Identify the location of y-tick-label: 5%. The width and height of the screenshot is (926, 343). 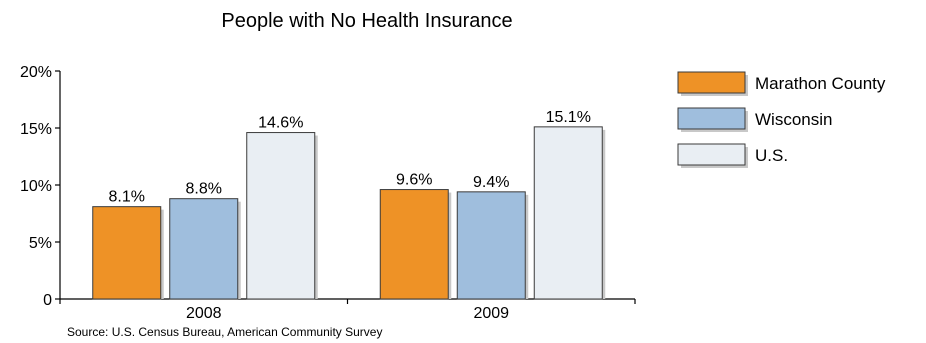
(40, 243).